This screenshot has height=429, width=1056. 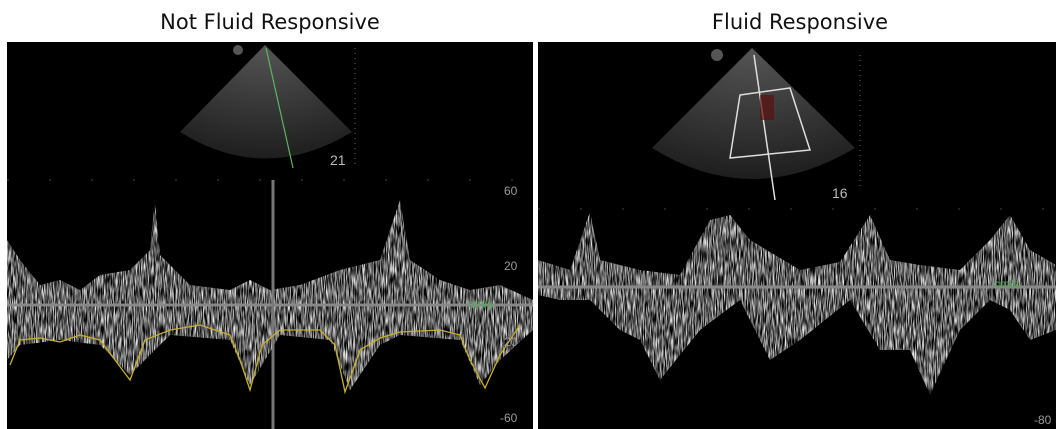 I want to click on scale-label: 20, so click(x=511, y=266).